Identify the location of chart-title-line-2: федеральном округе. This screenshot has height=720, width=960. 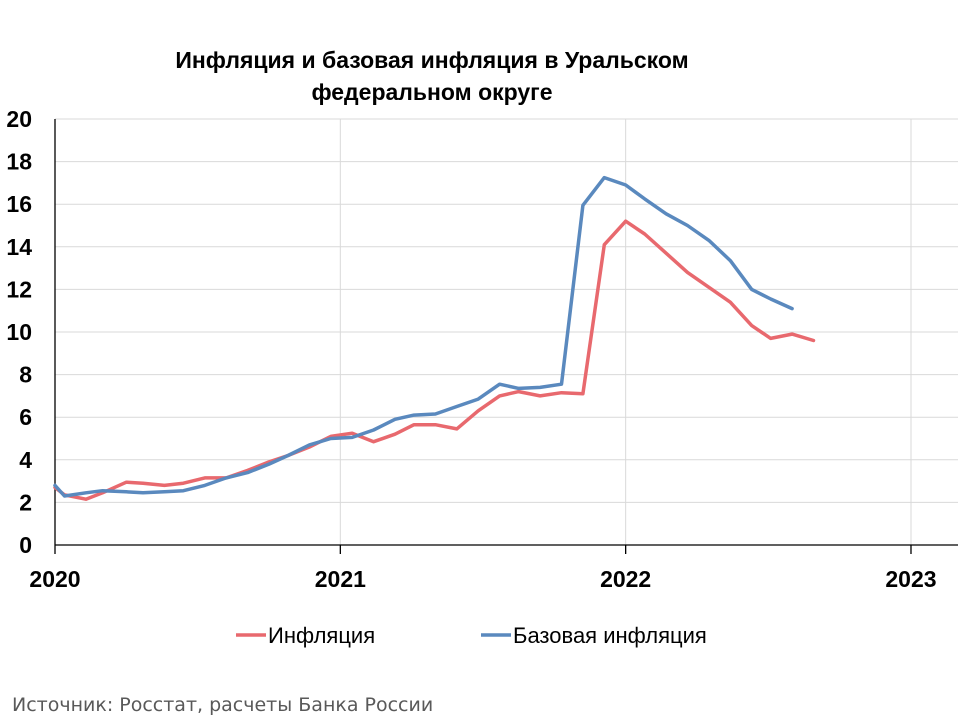
(431, 92).